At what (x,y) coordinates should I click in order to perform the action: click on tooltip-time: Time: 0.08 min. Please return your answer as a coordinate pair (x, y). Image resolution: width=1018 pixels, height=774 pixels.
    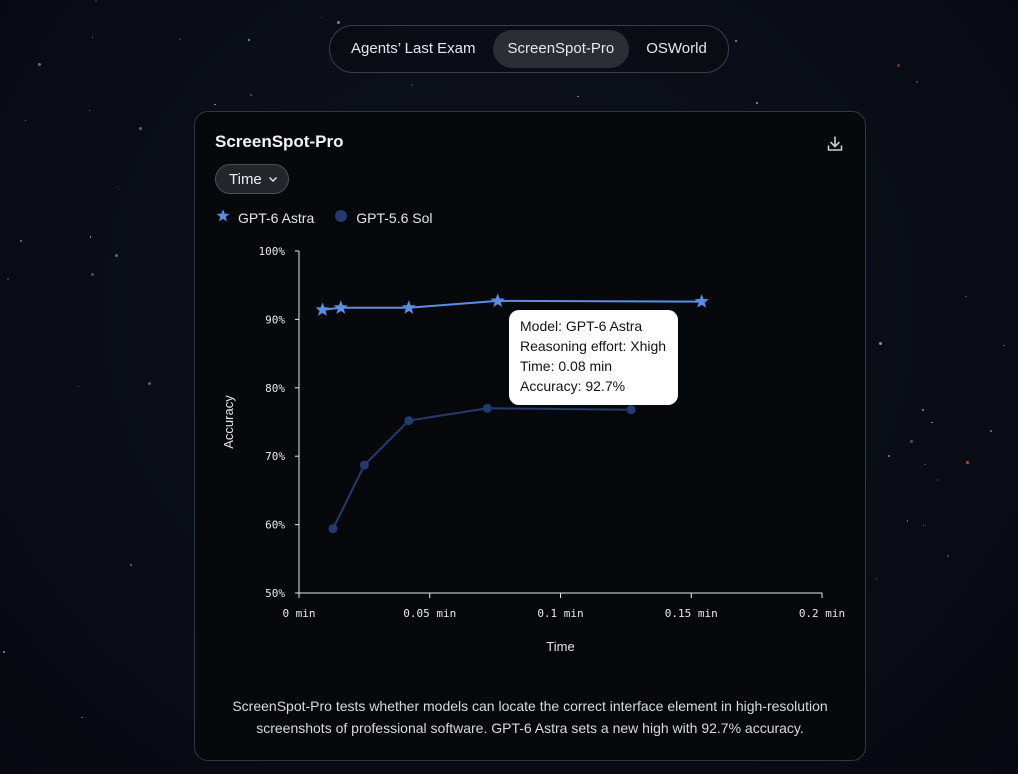
    Looking at the image, I should click on (566, 366).